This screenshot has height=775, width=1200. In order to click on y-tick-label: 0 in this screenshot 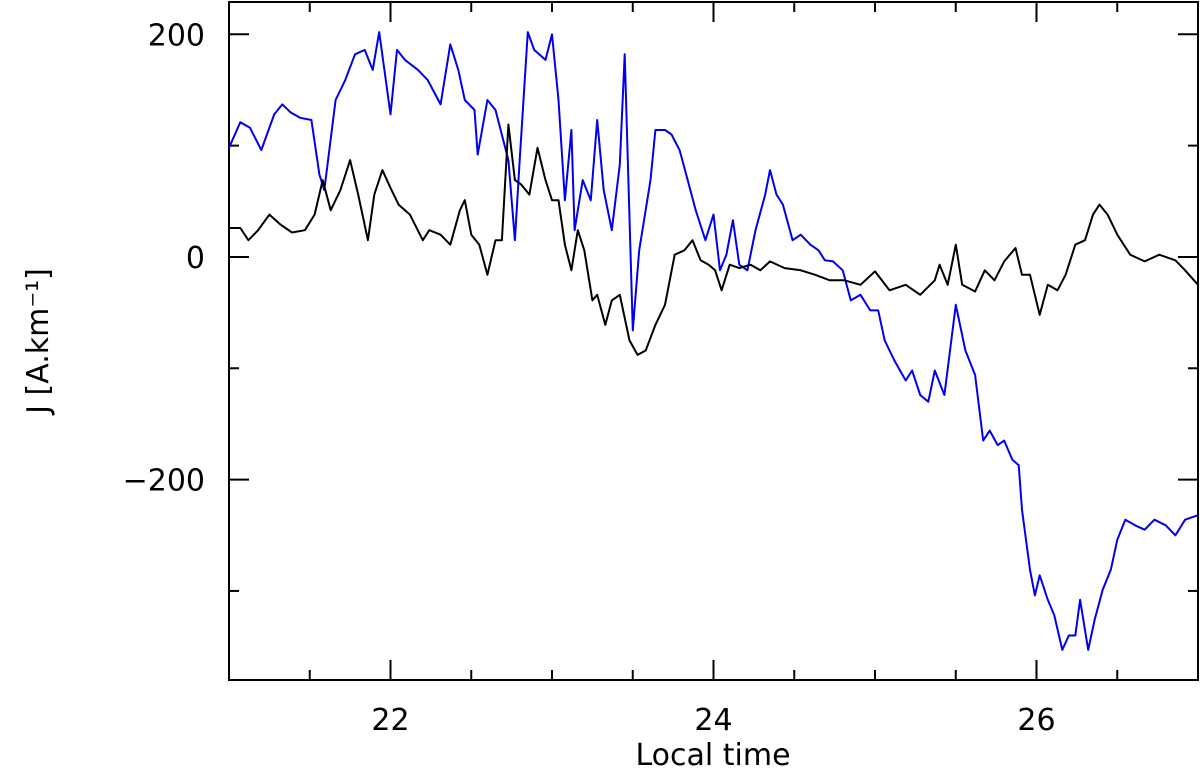, I will do `click(195, 258)`.